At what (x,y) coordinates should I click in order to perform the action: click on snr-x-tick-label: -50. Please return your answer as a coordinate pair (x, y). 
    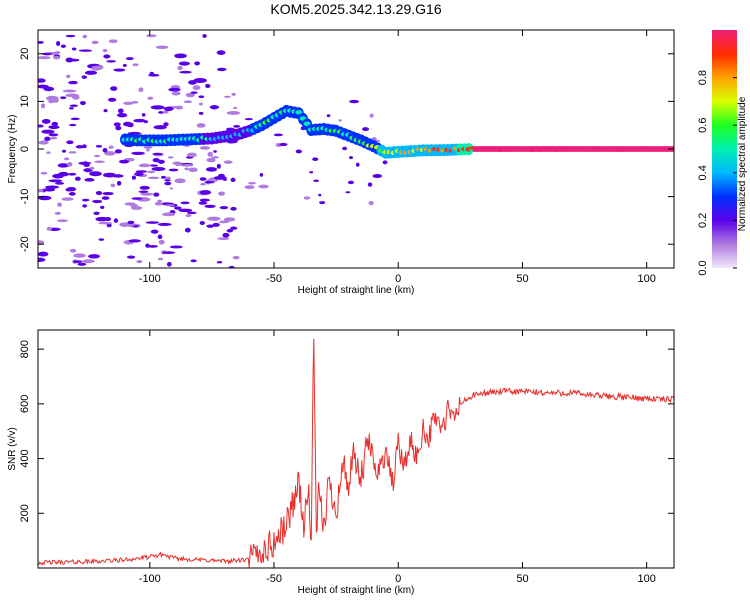
    Looking at the image, I should click on (274, 579).